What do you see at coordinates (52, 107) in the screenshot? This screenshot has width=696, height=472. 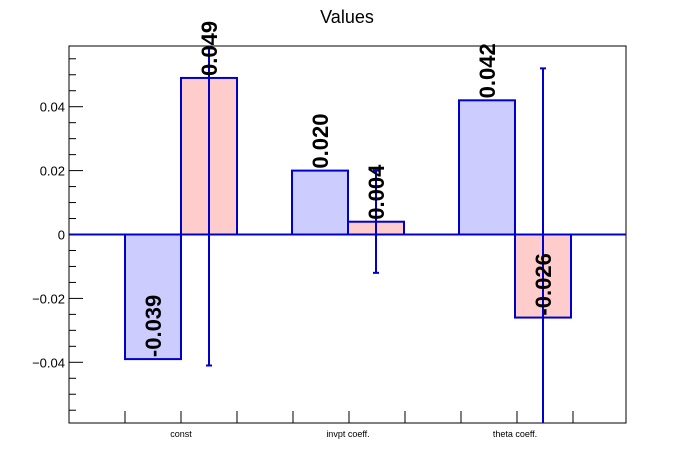 I see `y-tick-label: 0.04` at bounding box center [52, 107].